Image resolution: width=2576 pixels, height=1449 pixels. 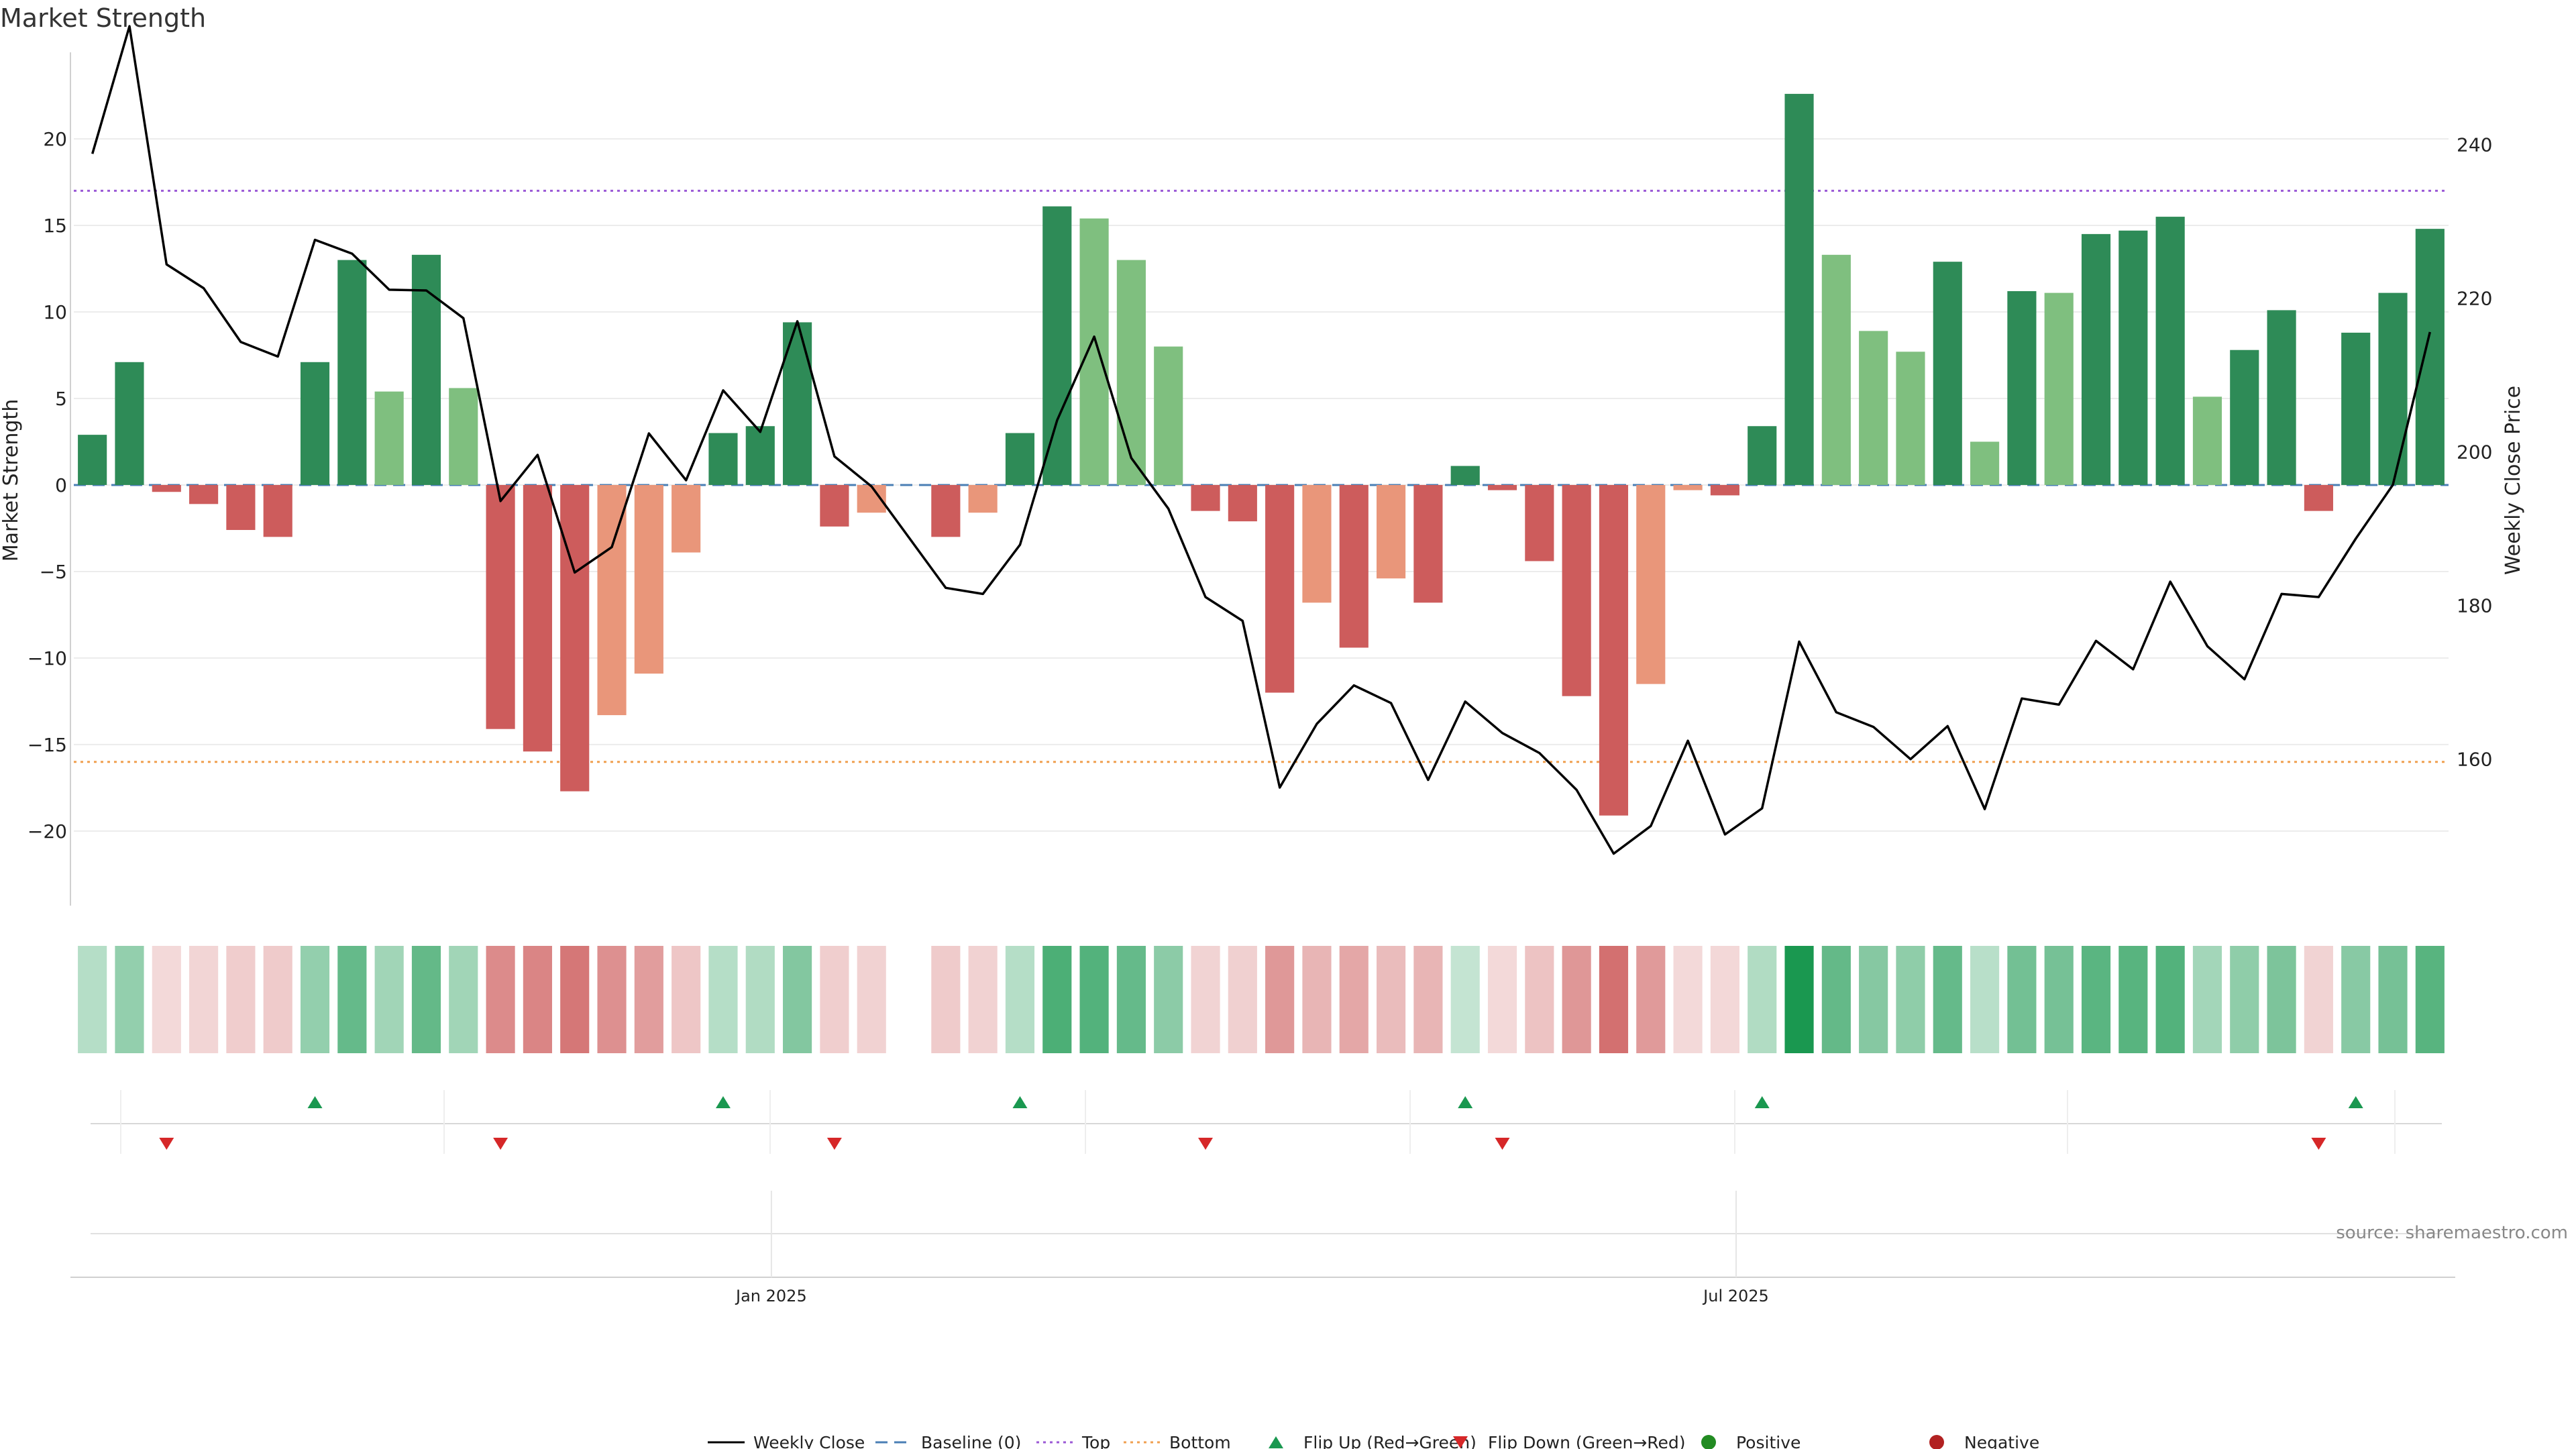 What do you see at coordinates (55, 312) in the screenshot?
I see `y-tick-label: 10` at bounding box center [55, 312].